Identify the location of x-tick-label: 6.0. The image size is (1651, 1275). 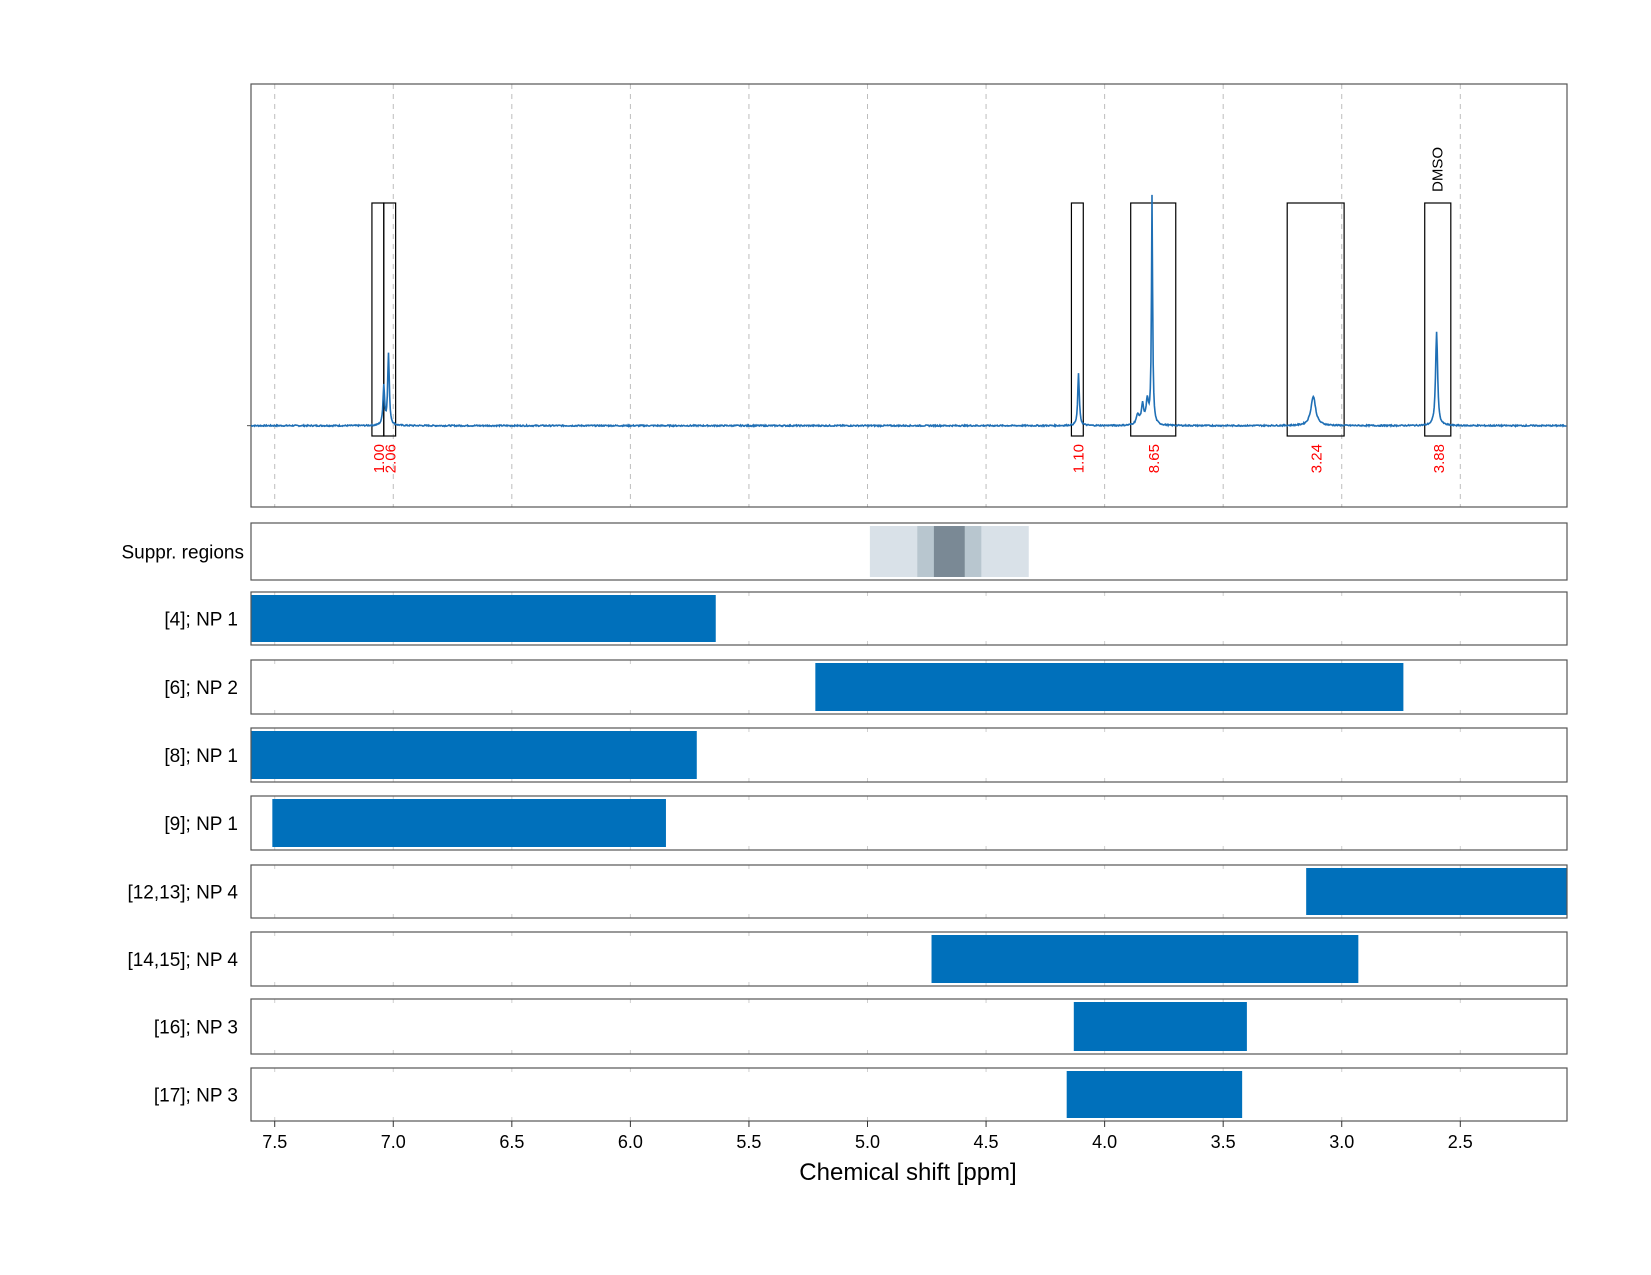
(630, 1142).